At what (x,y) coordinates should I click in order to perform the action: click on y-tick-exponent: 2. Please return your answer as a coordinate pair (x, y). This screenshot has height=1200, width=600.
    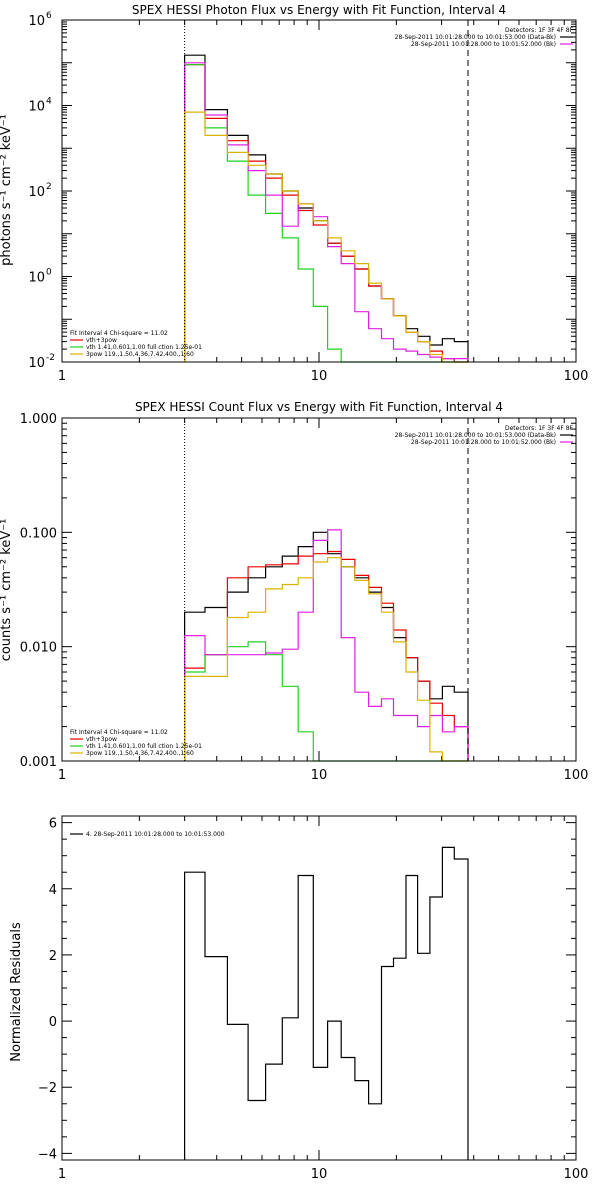
    Looking at the image, I should click on (49, 187).